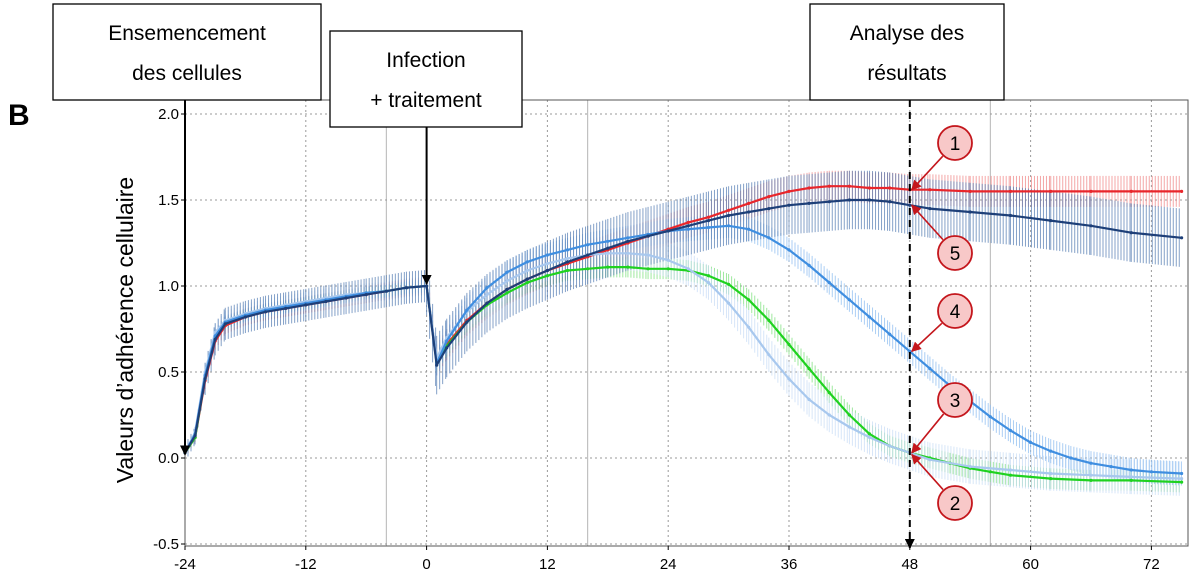 The image size is (1189, 579). Describe the element at coordinates (125, 330) in the screenshot. I see `y-axis-label: Valeurs d’adhérence cellulaire` at that location.